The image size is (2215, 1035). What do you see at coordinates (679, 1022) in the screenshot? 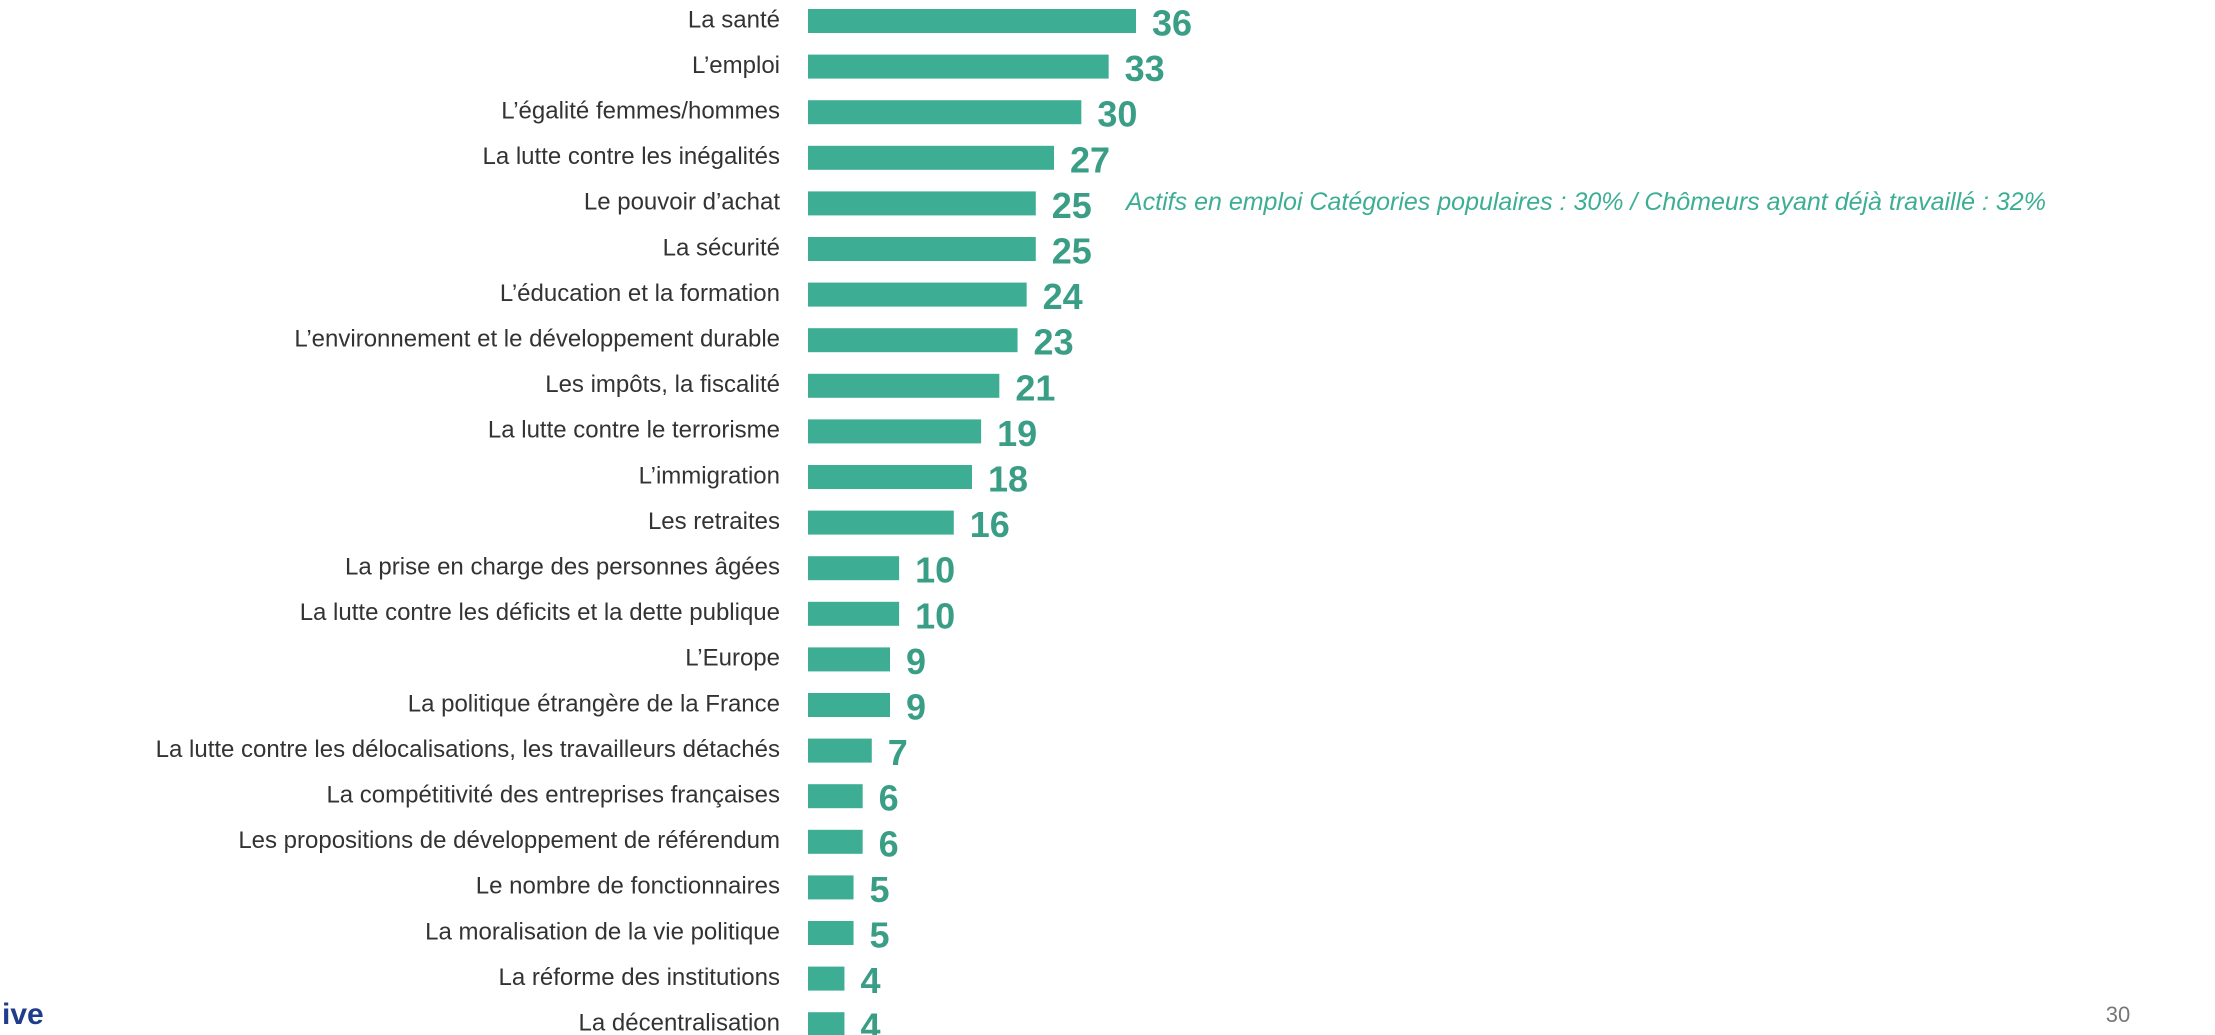
I see `category-label: La décentralisation` at bounding box center [679, 1022].